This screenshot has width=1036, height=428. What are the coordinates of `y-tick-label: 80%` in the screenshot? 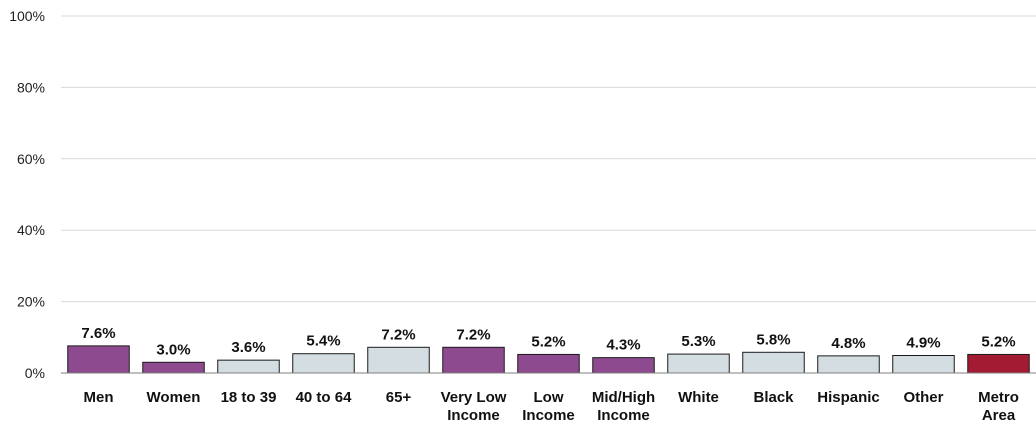 It's located at (31, 87).